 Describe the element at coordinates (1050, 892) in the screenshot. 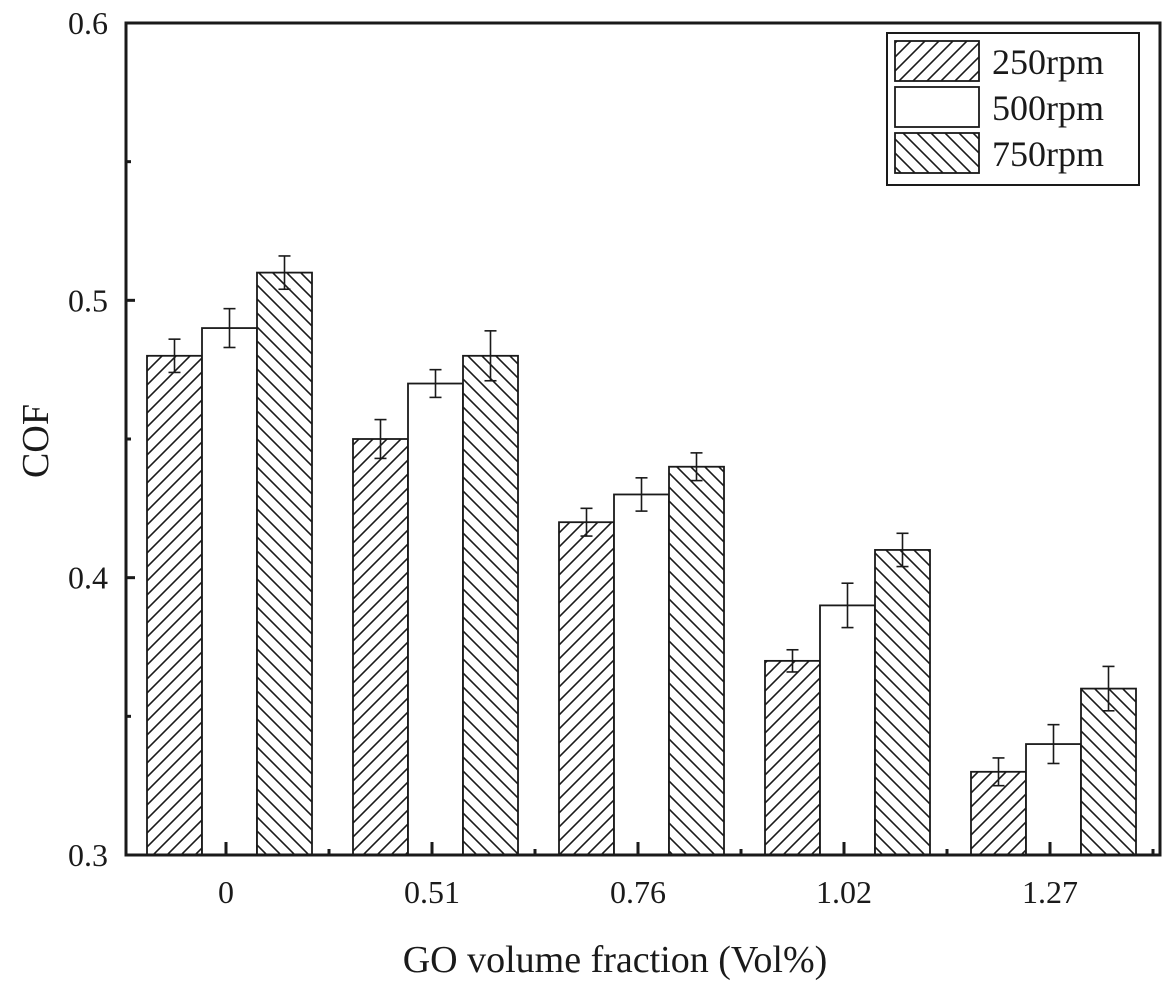

I see `x-tick-label-4: 1.27` at that location.